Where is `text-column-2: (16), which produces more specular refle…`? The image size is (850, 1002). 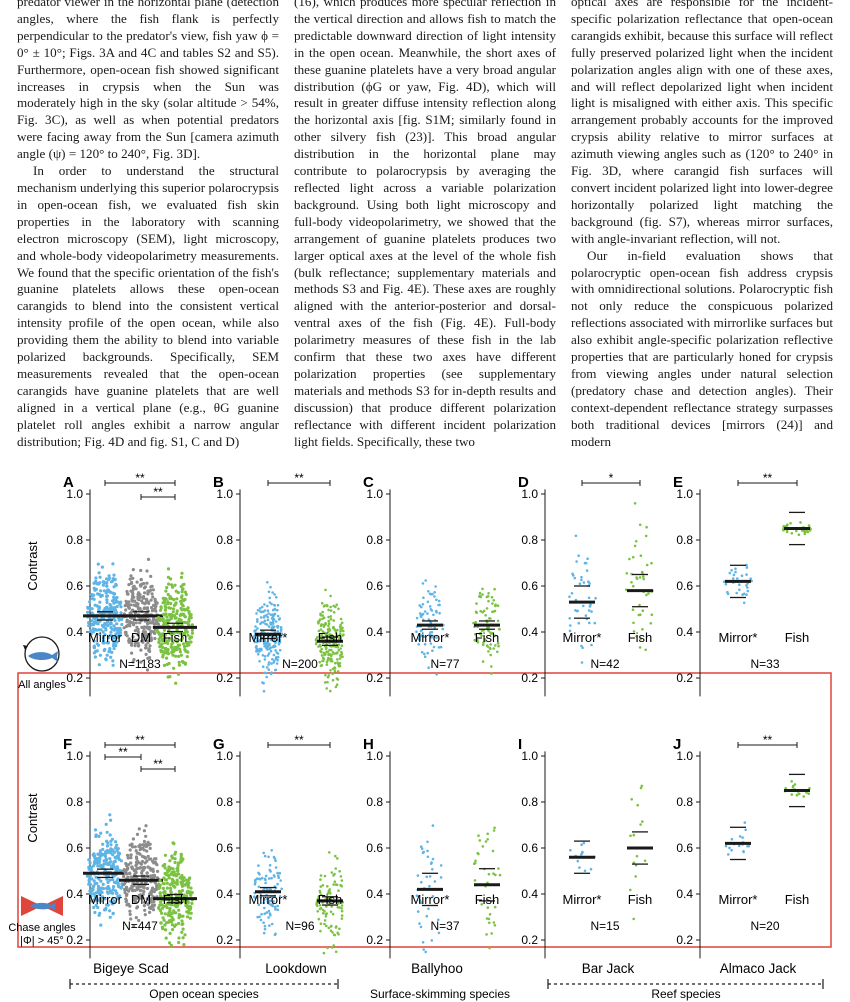
text-column-2: (16), which produces more specular refle… is located at coordinates (425, 225).